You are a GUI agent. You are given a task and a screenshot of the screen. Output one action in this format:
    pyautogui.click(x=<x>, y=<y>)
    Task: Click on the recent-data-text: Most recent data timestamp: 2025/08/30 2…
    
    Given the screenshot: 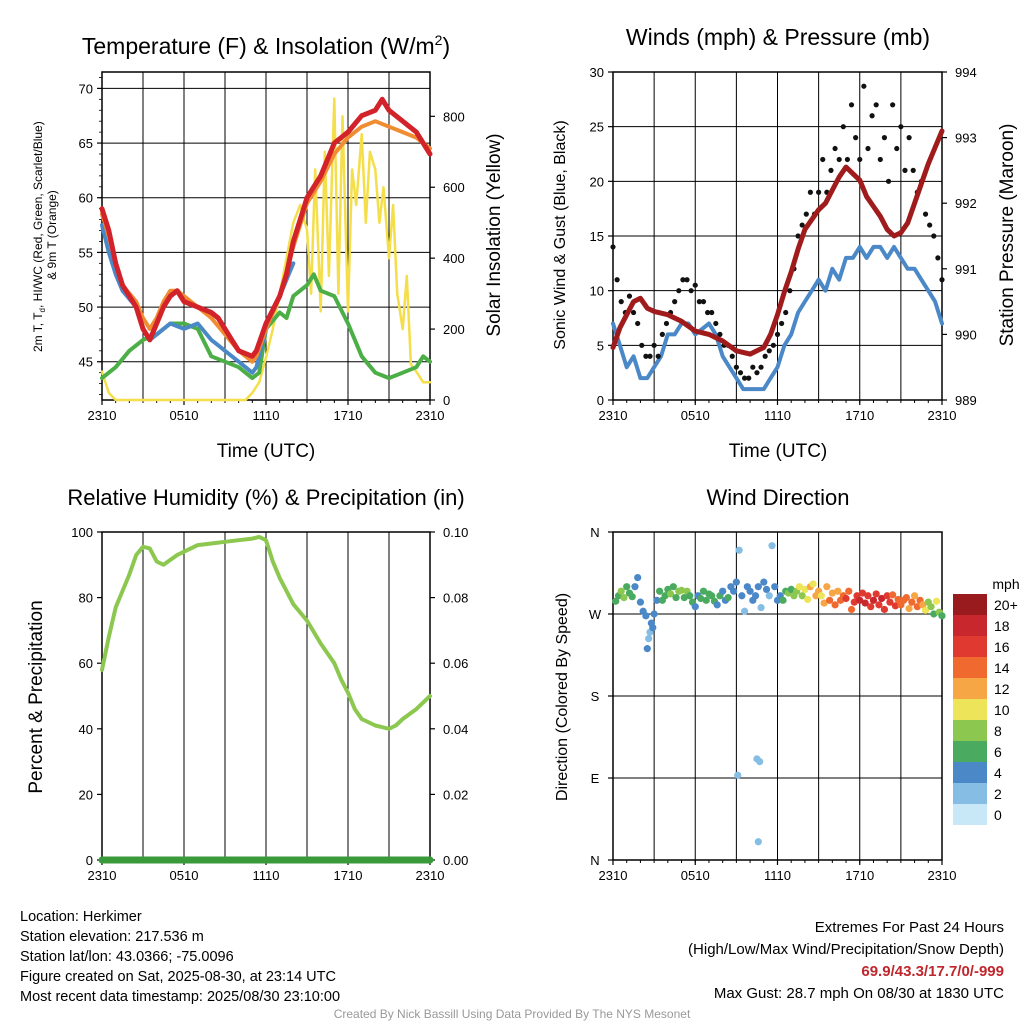 What is the action you would take?
    pyautogui.click(x=180, y=997)
    